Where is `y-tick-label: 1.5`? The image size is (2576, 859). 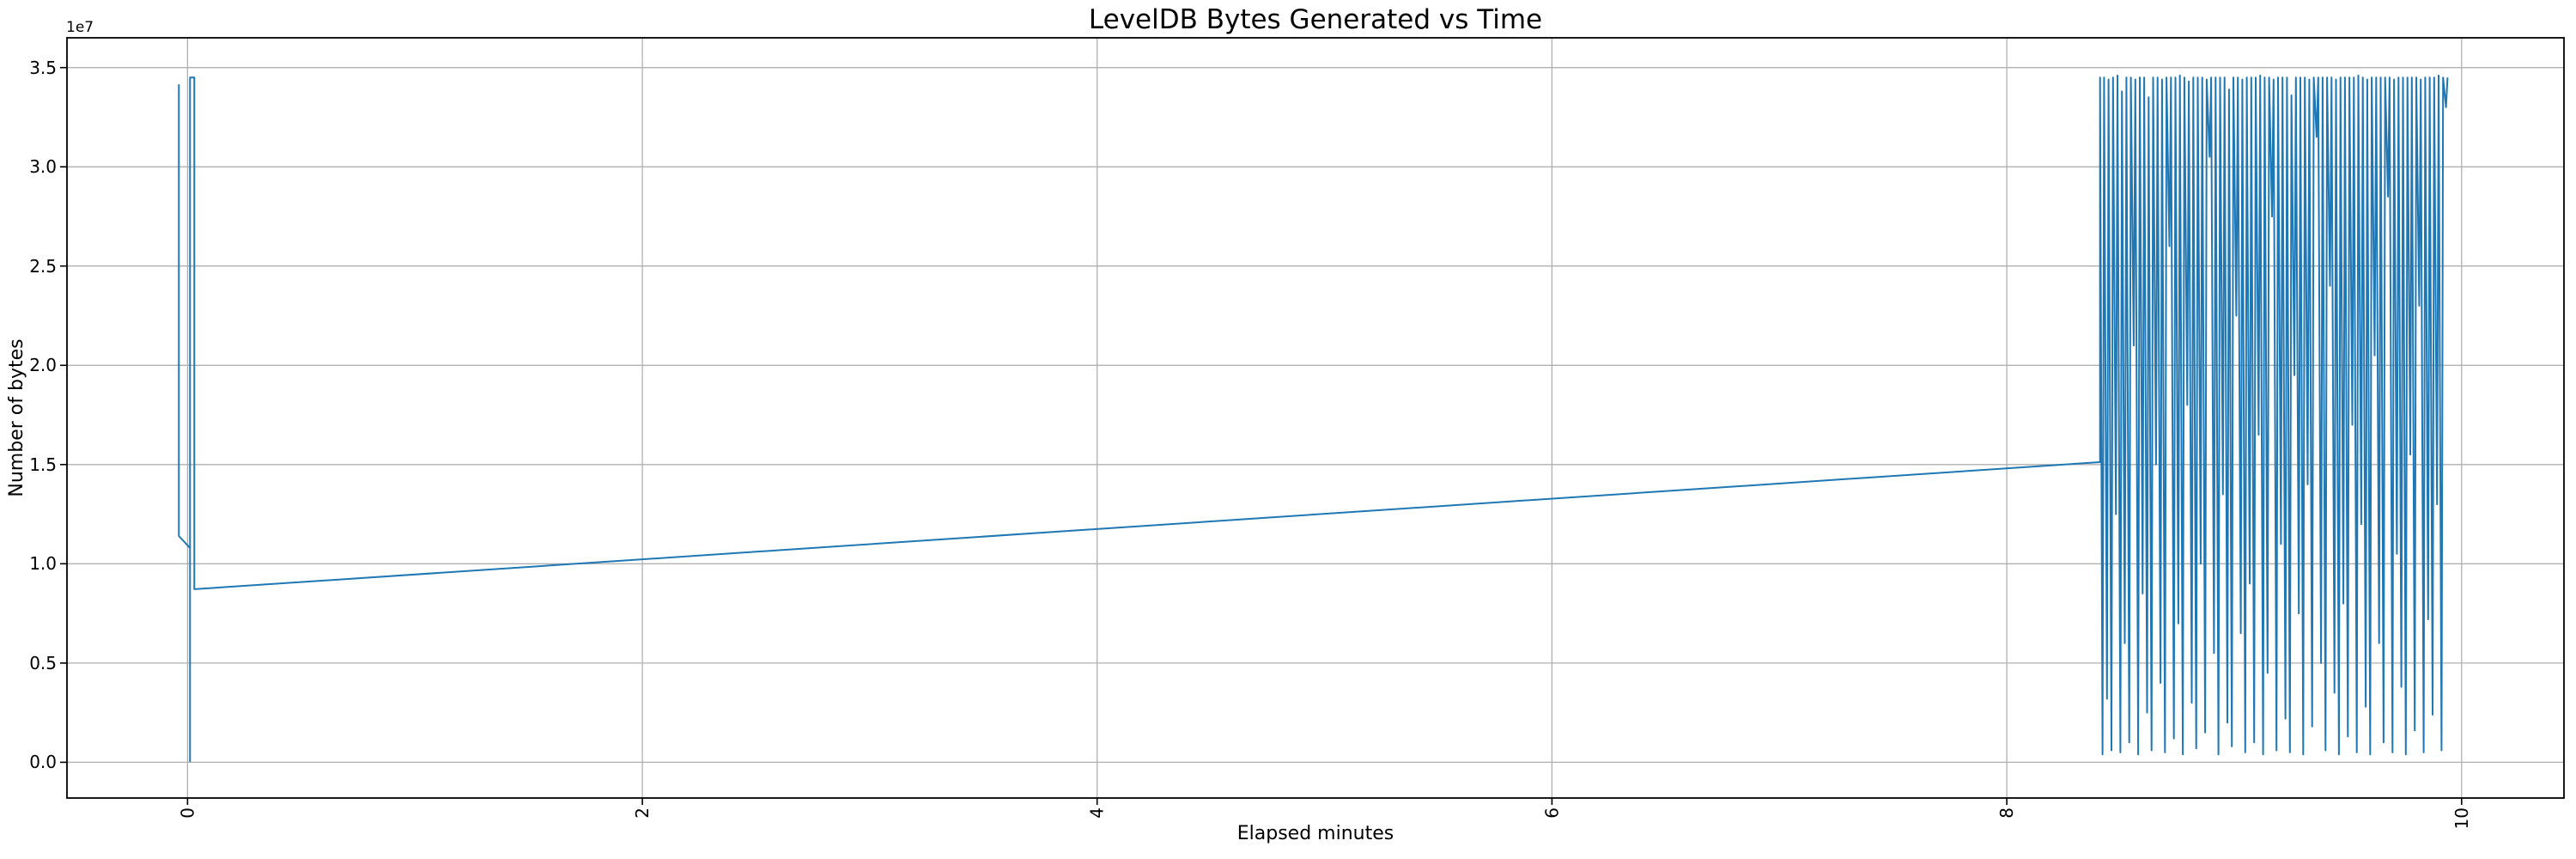 y-tick-label: 1.5 is located at coordinates (43, 465).